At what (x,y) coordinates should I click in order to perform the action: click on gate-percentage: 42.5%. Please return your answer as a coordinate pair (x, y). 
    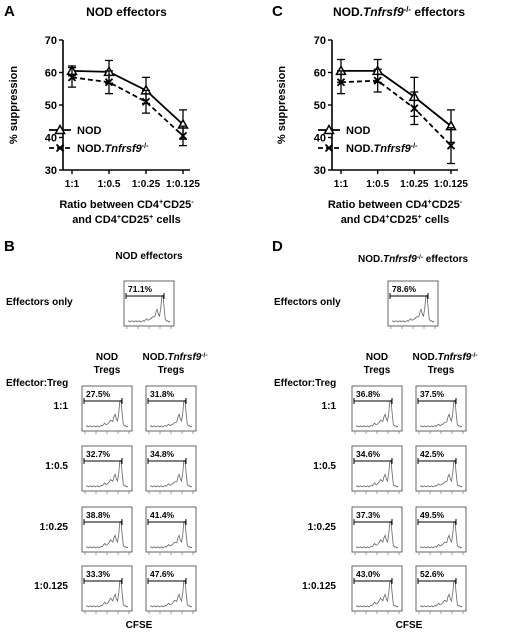
    Looking at the image, I should click on (432, 454).